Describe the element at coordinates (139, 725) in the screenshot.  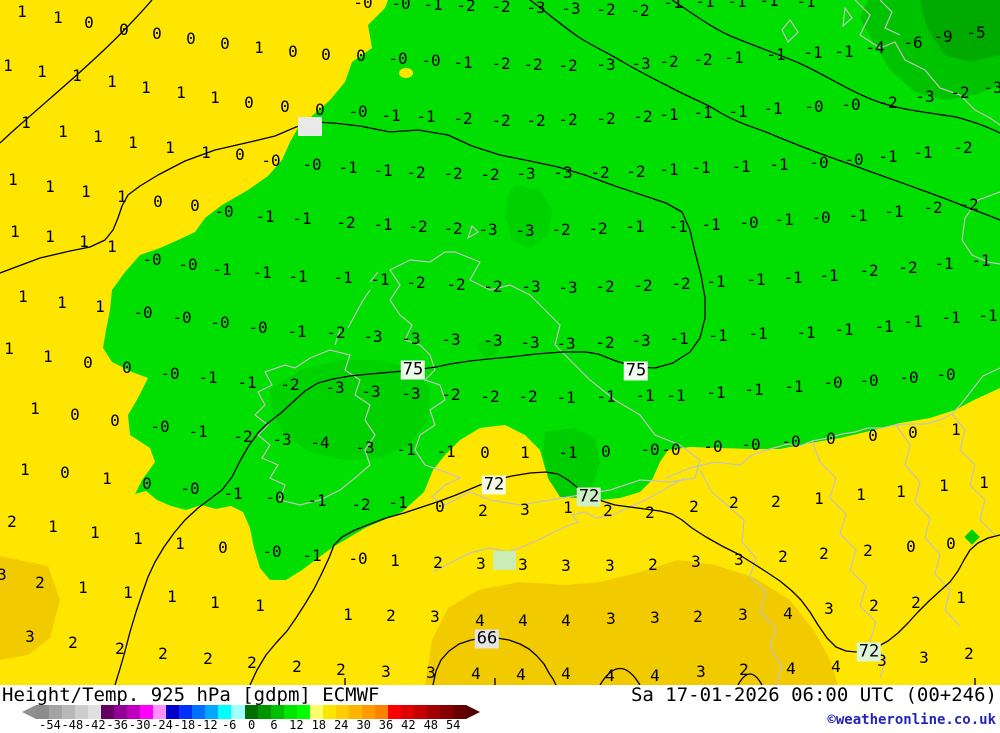
I see `legend-tick: -30` at that location.